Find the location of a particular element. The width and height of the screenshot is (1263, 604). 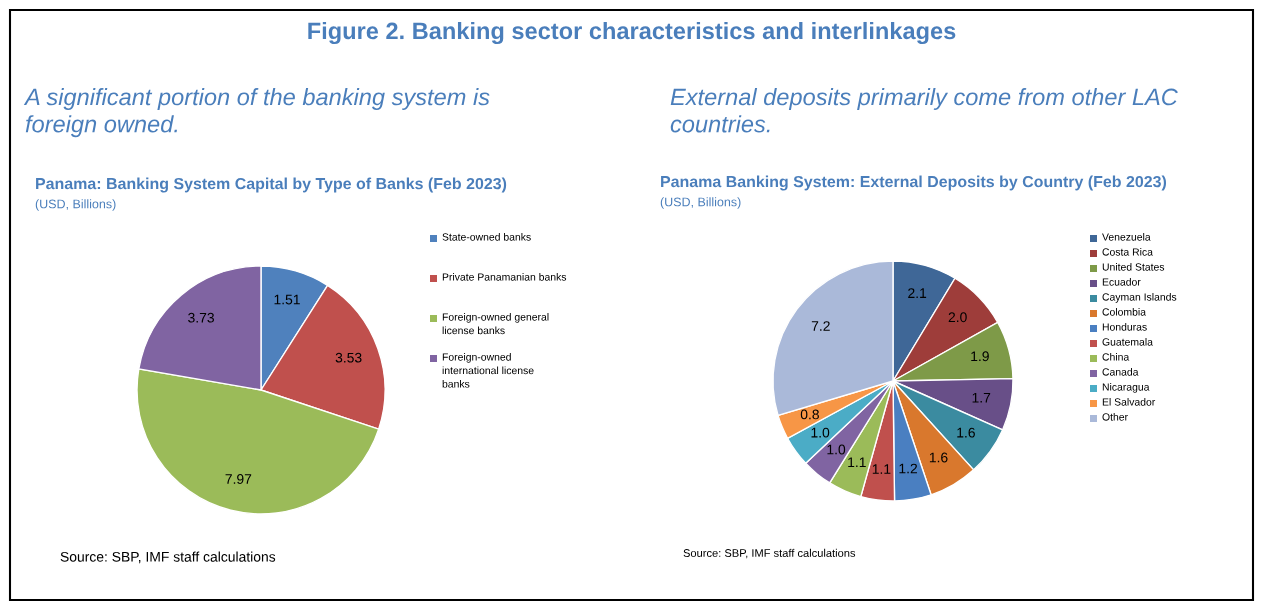

data-label: 1.7 is located at coordinates (981, 397).